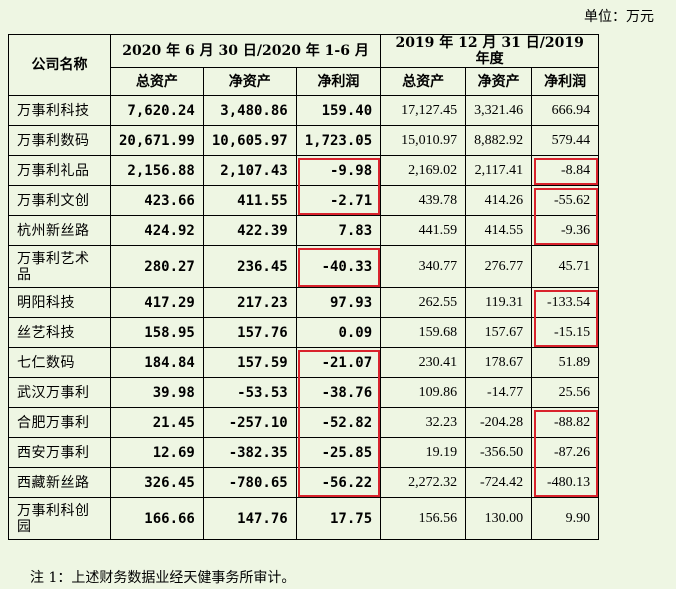  I want to click on value-cell: 423.66, so click(157, 200).